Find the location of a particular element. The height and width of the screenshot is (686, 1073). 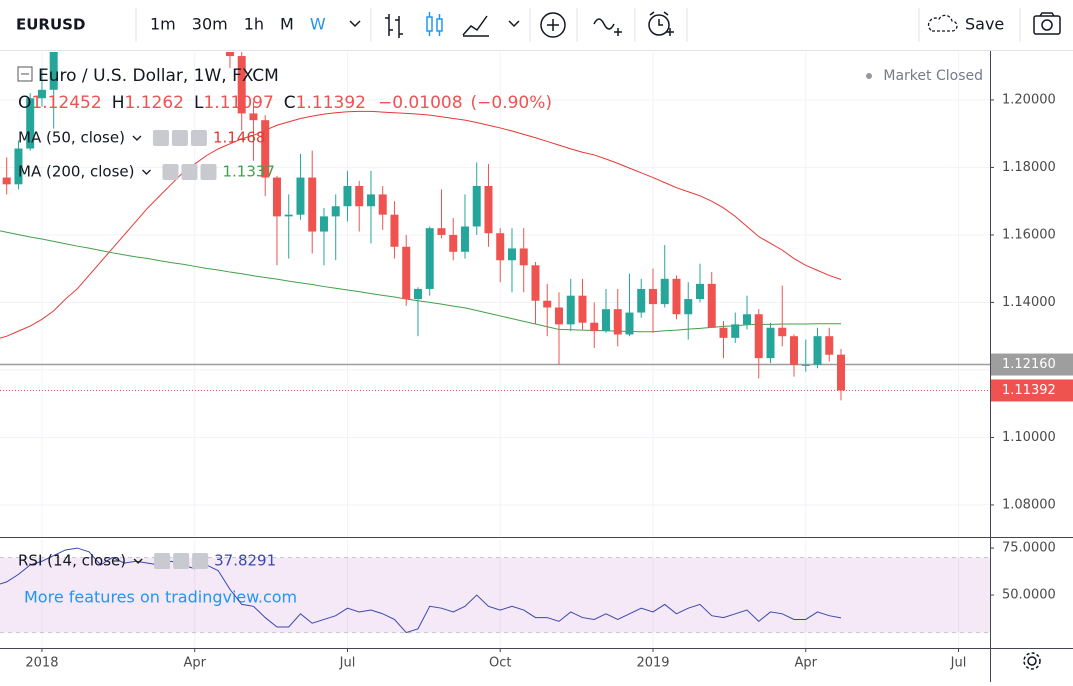

y-tick-label: 50.0000 is located at coordinates (1029, 595).